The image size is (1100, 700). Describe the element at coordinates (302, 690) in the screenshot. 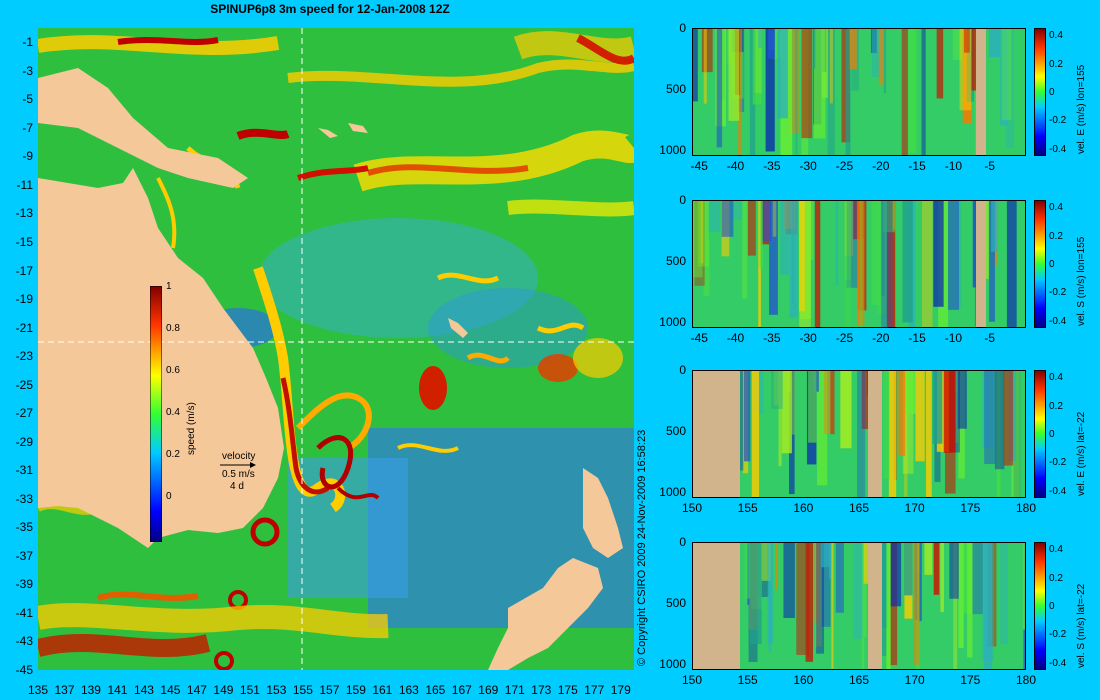

I see `map-x-tick: 155` at that location.